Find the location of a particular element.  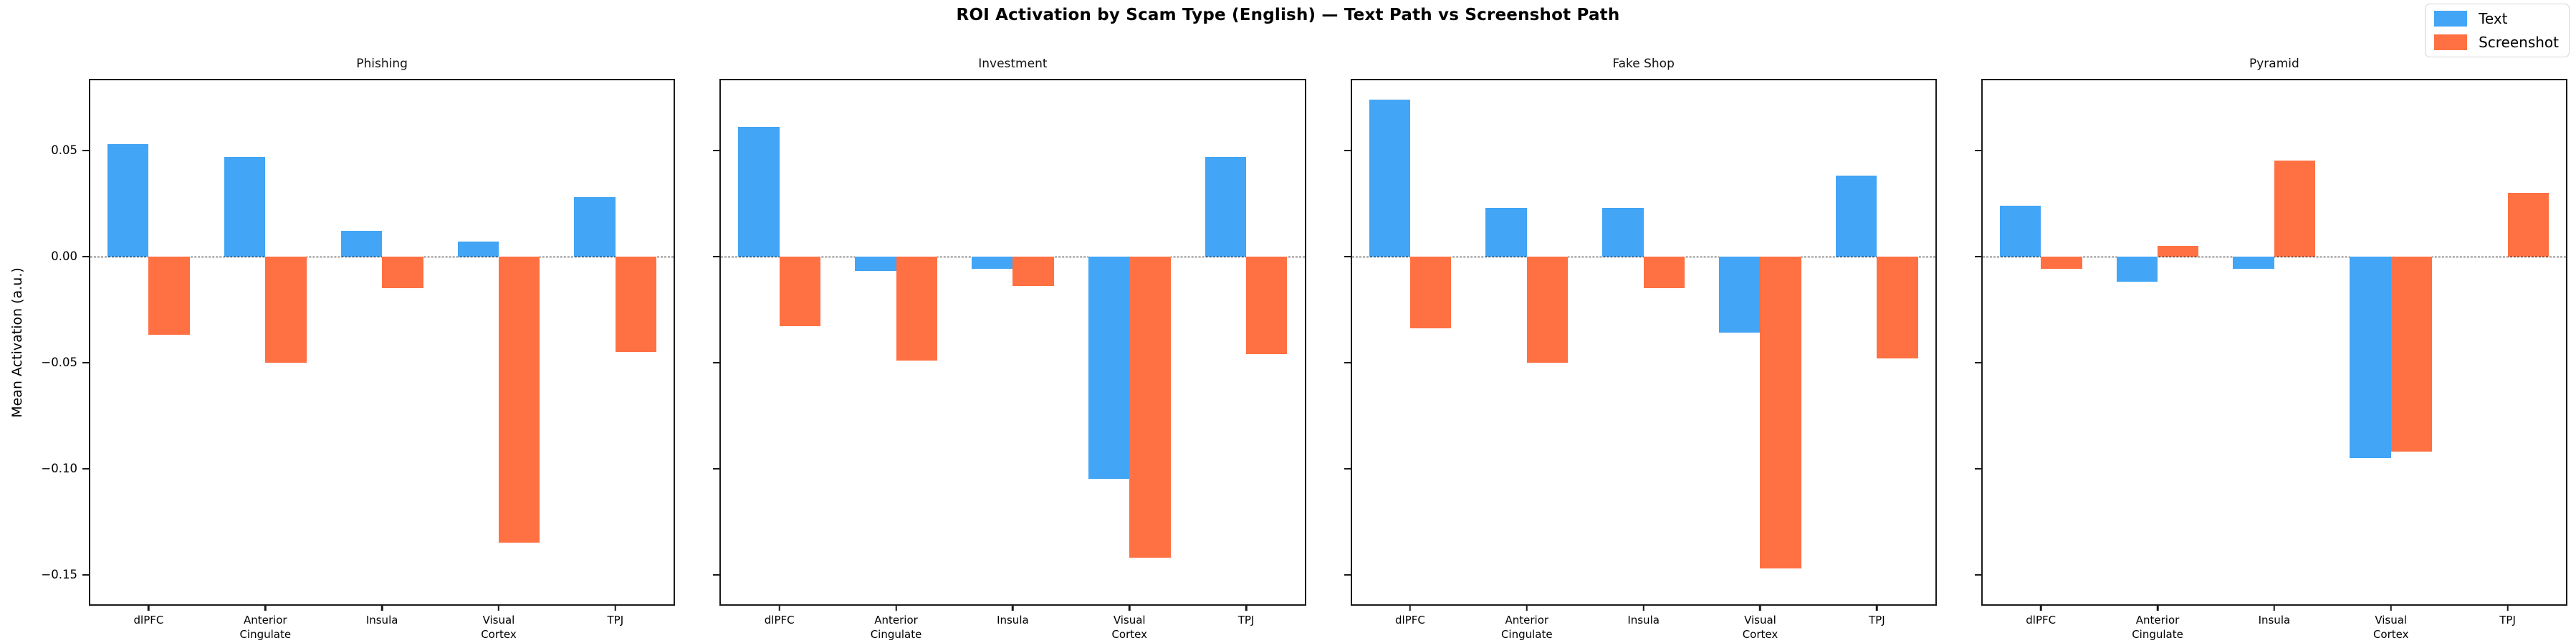

subplot-title: Phishing is located at coordinates (382, 64).